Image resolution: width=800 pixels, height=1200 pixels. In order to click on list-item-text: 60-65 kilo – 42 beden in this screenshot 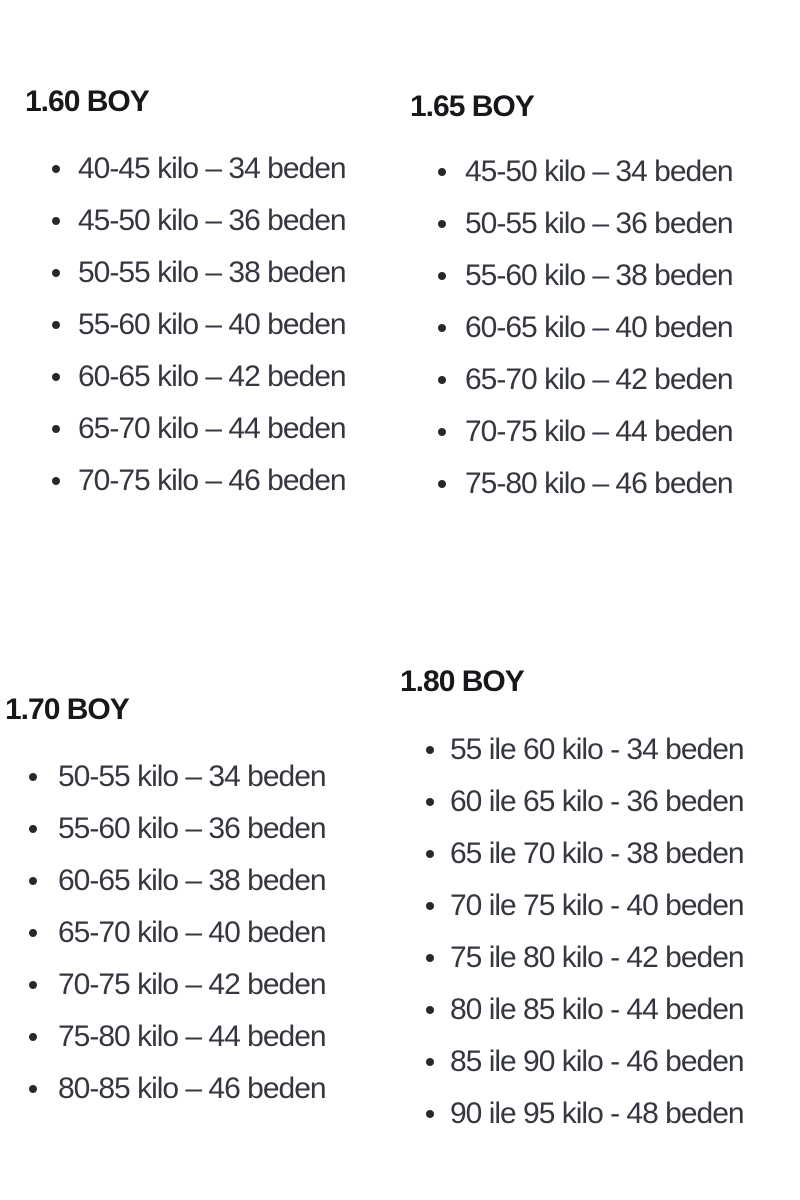, I will do `click(212, 376)`.